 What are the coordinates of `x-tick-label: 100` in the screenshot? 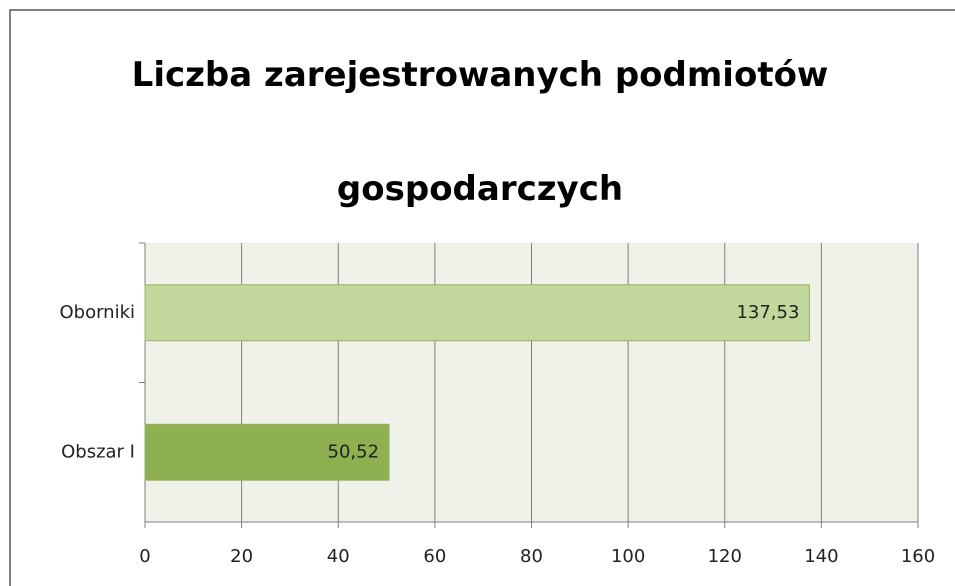 It's located at (628, 556).